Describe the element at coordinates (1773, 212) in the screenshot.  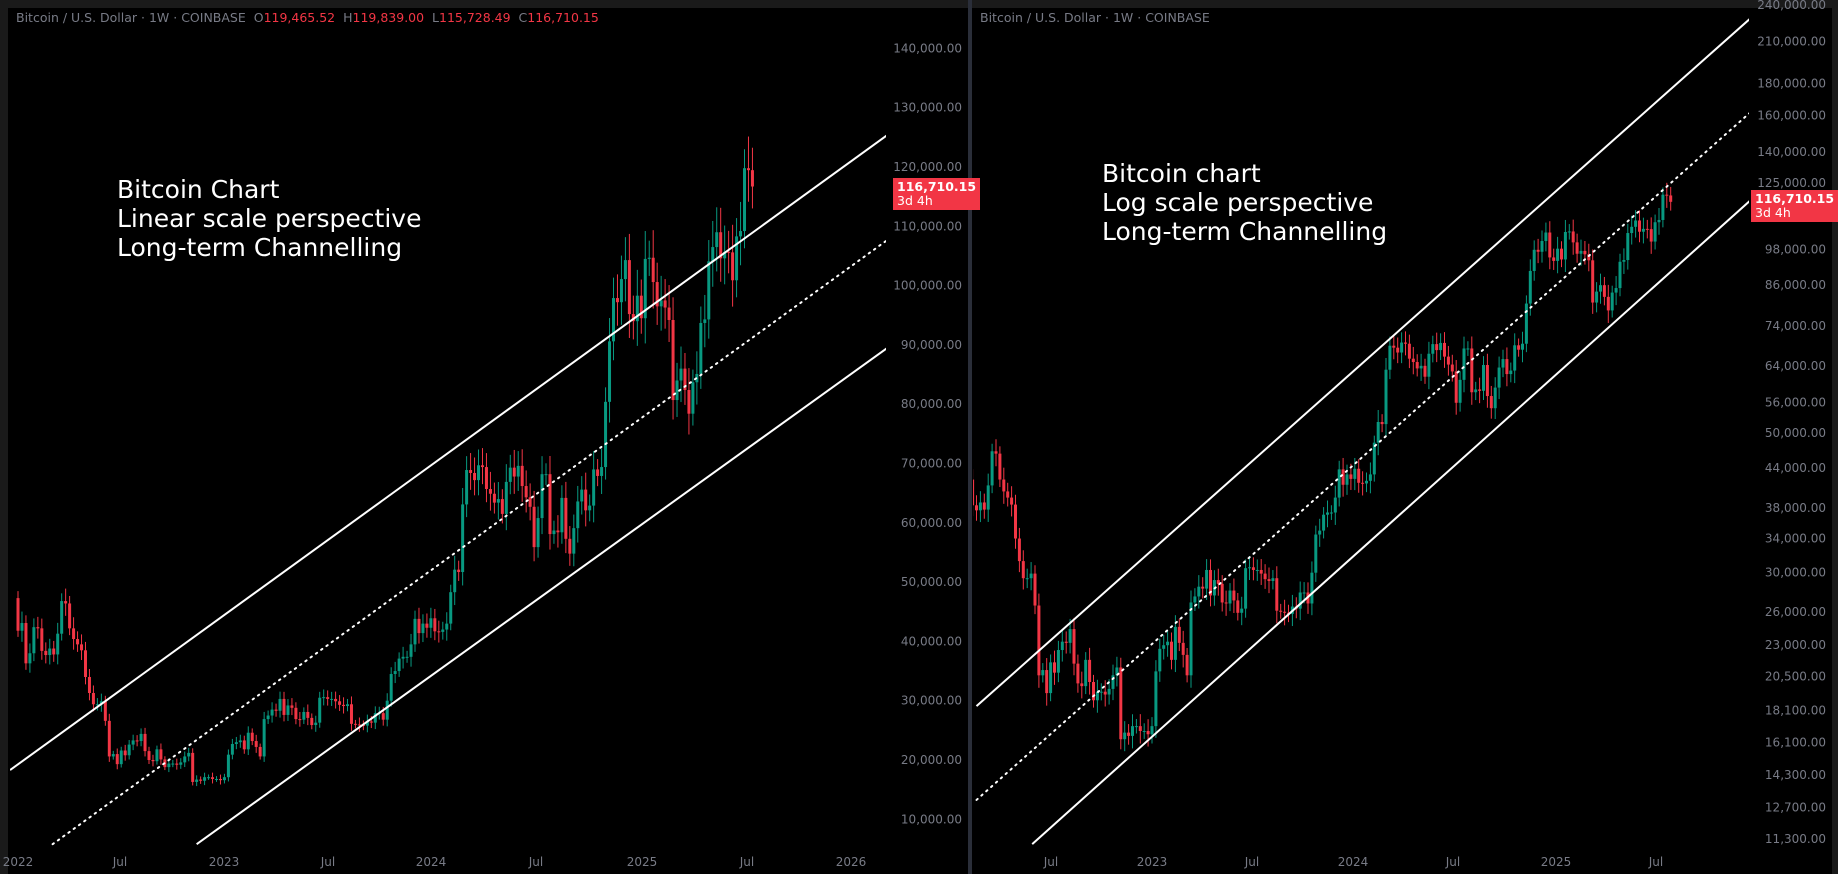
I see `bar-countdown: 3d 4h` at that location.